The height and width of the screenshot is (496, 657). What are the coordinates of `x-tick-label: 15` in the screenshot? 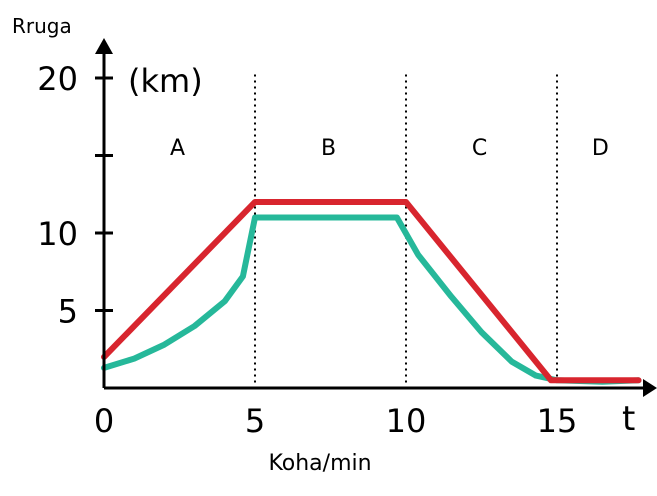 It's located at (557, 421).